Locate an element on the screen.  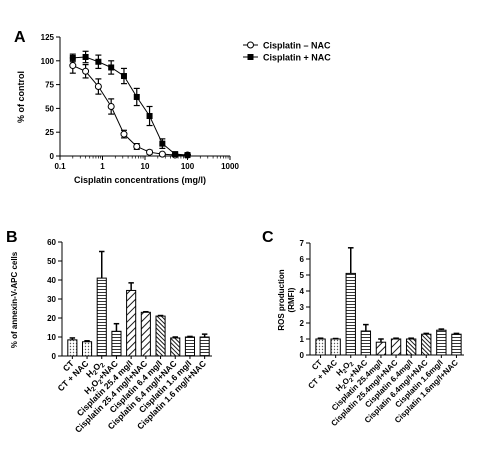
panel-b-y-tick-label: 40 is located at coordinates (51, 280).